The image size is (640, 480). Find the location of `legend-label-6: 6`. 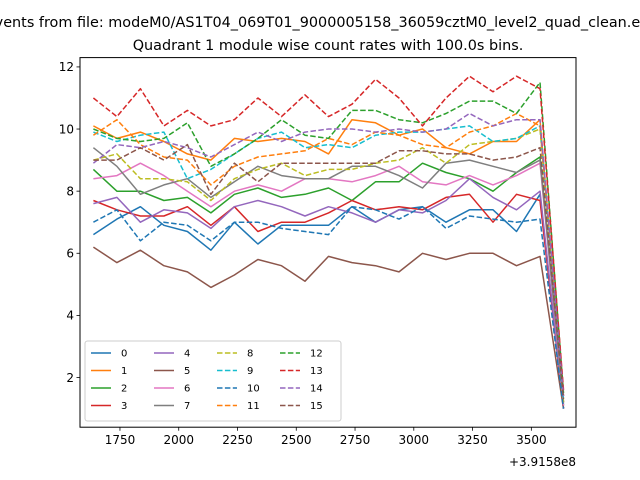

legend-label-6: 6 is located at coordinates (187, 389).